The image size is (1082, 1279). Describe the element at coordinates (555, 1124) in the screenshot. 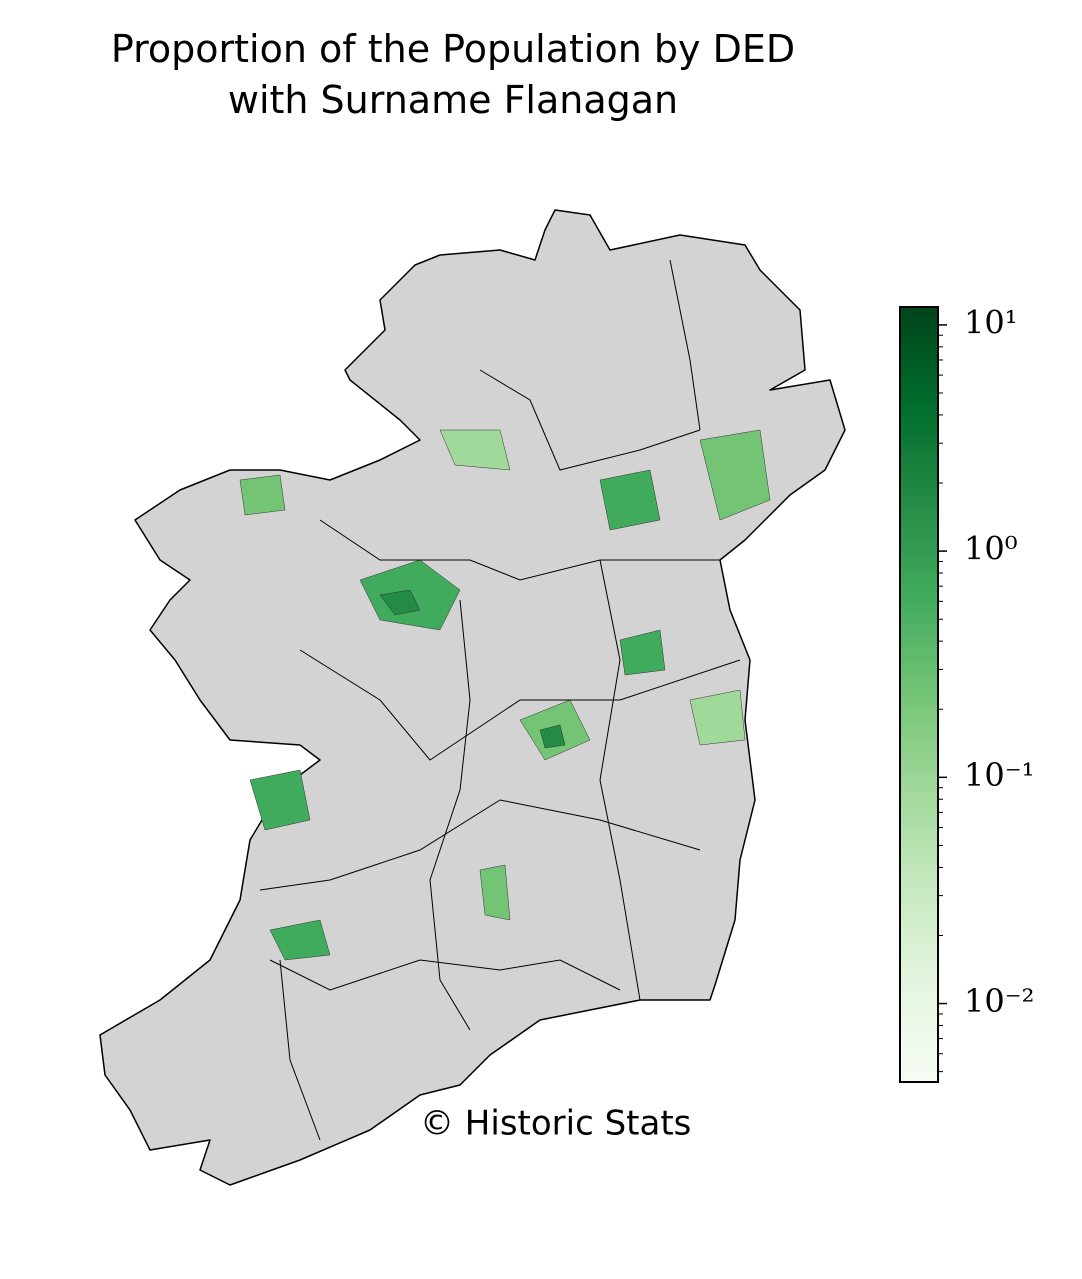

I see `credit: © Historic Stats` at that location.